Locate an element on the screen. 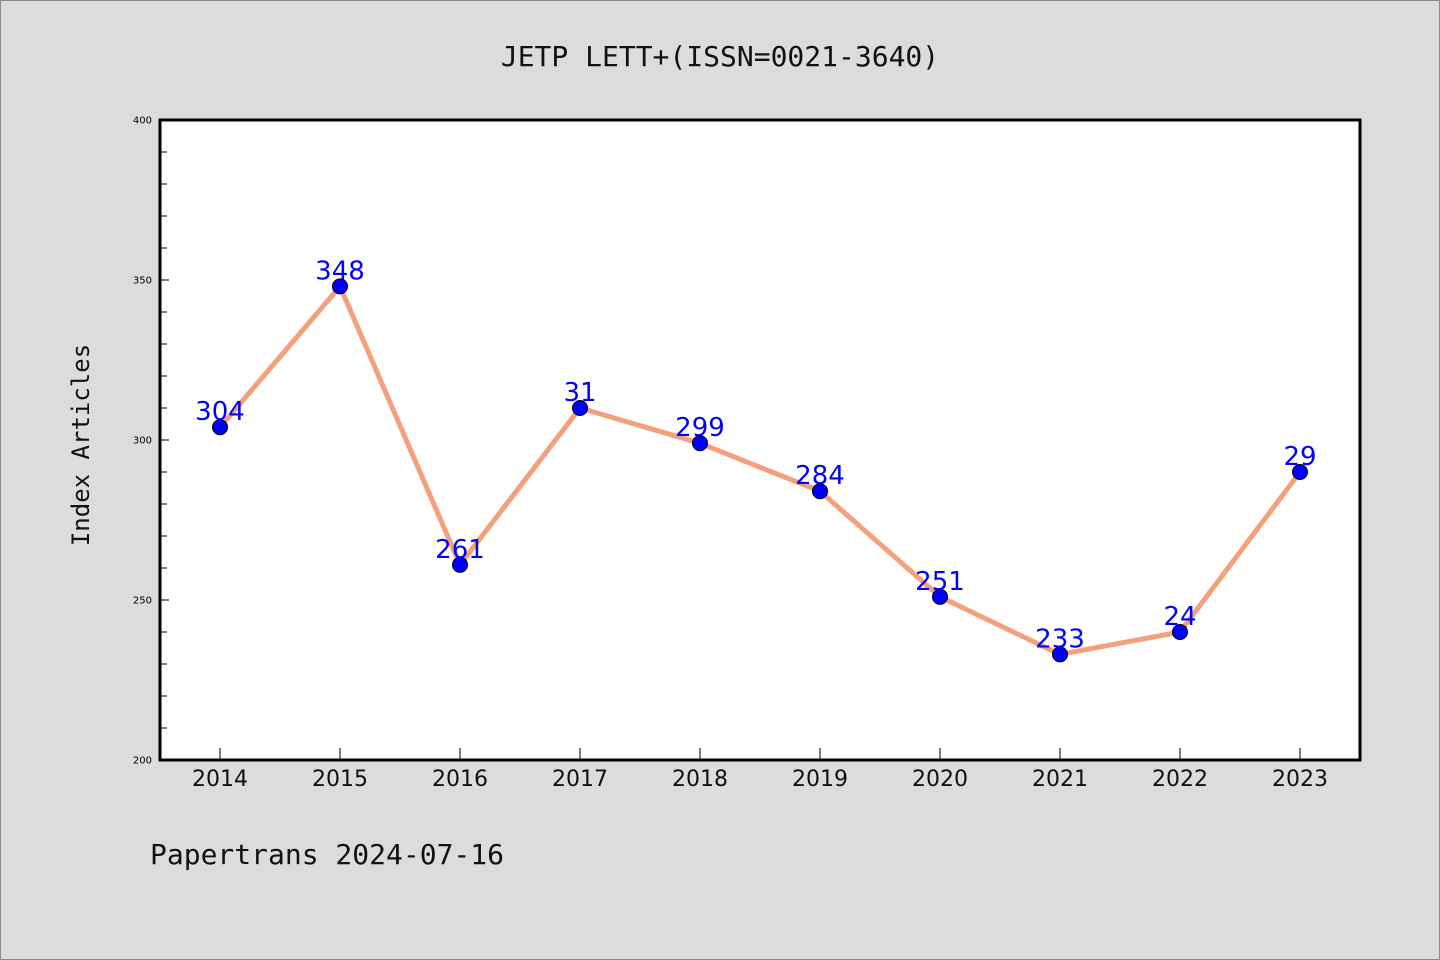  y-tick-label: 350 is located at coordinates (142, 281).